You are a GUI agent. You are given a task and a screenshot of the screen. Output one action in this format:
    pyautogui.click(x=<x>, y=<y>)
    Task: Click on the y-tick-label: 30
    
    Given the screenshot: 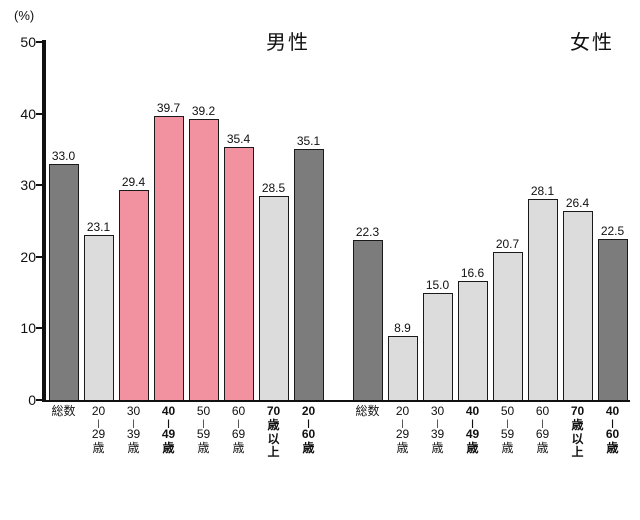 What is the action you would take?
    pyautogui.click(x=28, y=185)
    